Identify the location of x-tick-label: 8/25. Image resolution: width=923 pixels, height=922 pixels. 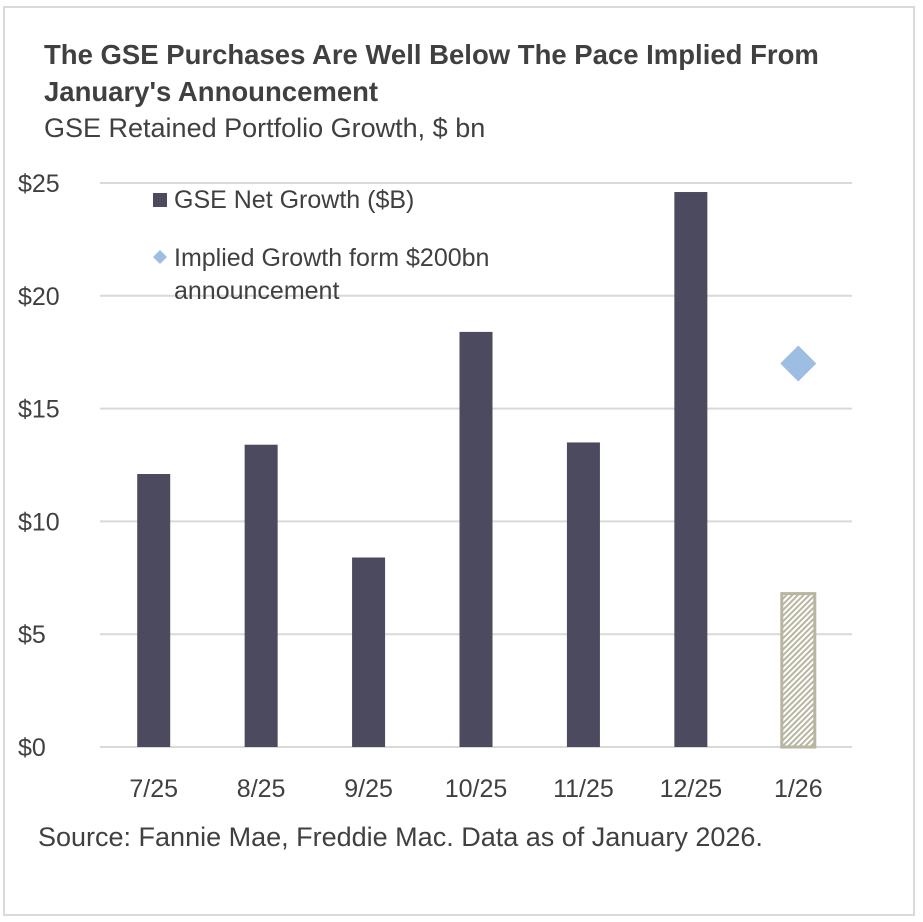
(261, 789).